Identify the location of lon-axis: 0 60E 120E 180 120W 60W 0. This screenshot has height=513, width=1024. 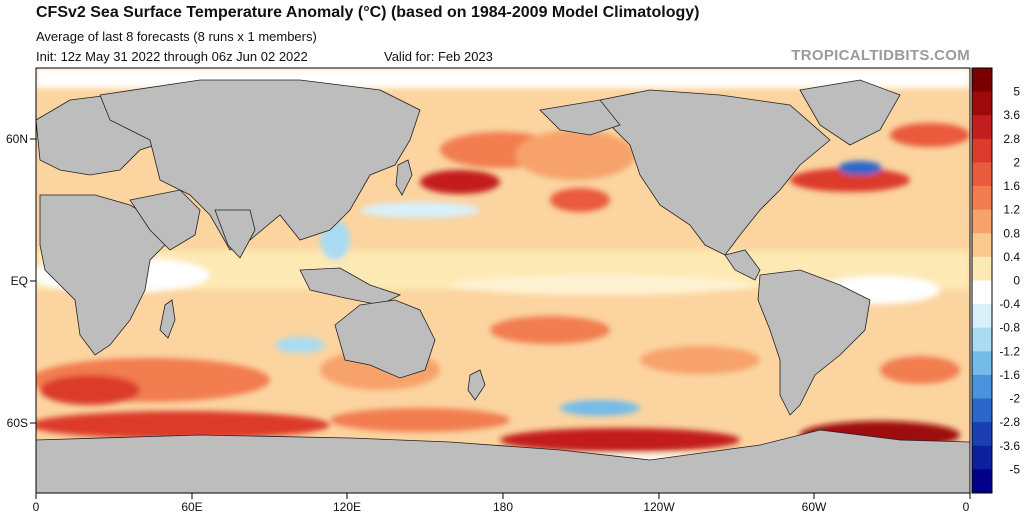
(502, 503).